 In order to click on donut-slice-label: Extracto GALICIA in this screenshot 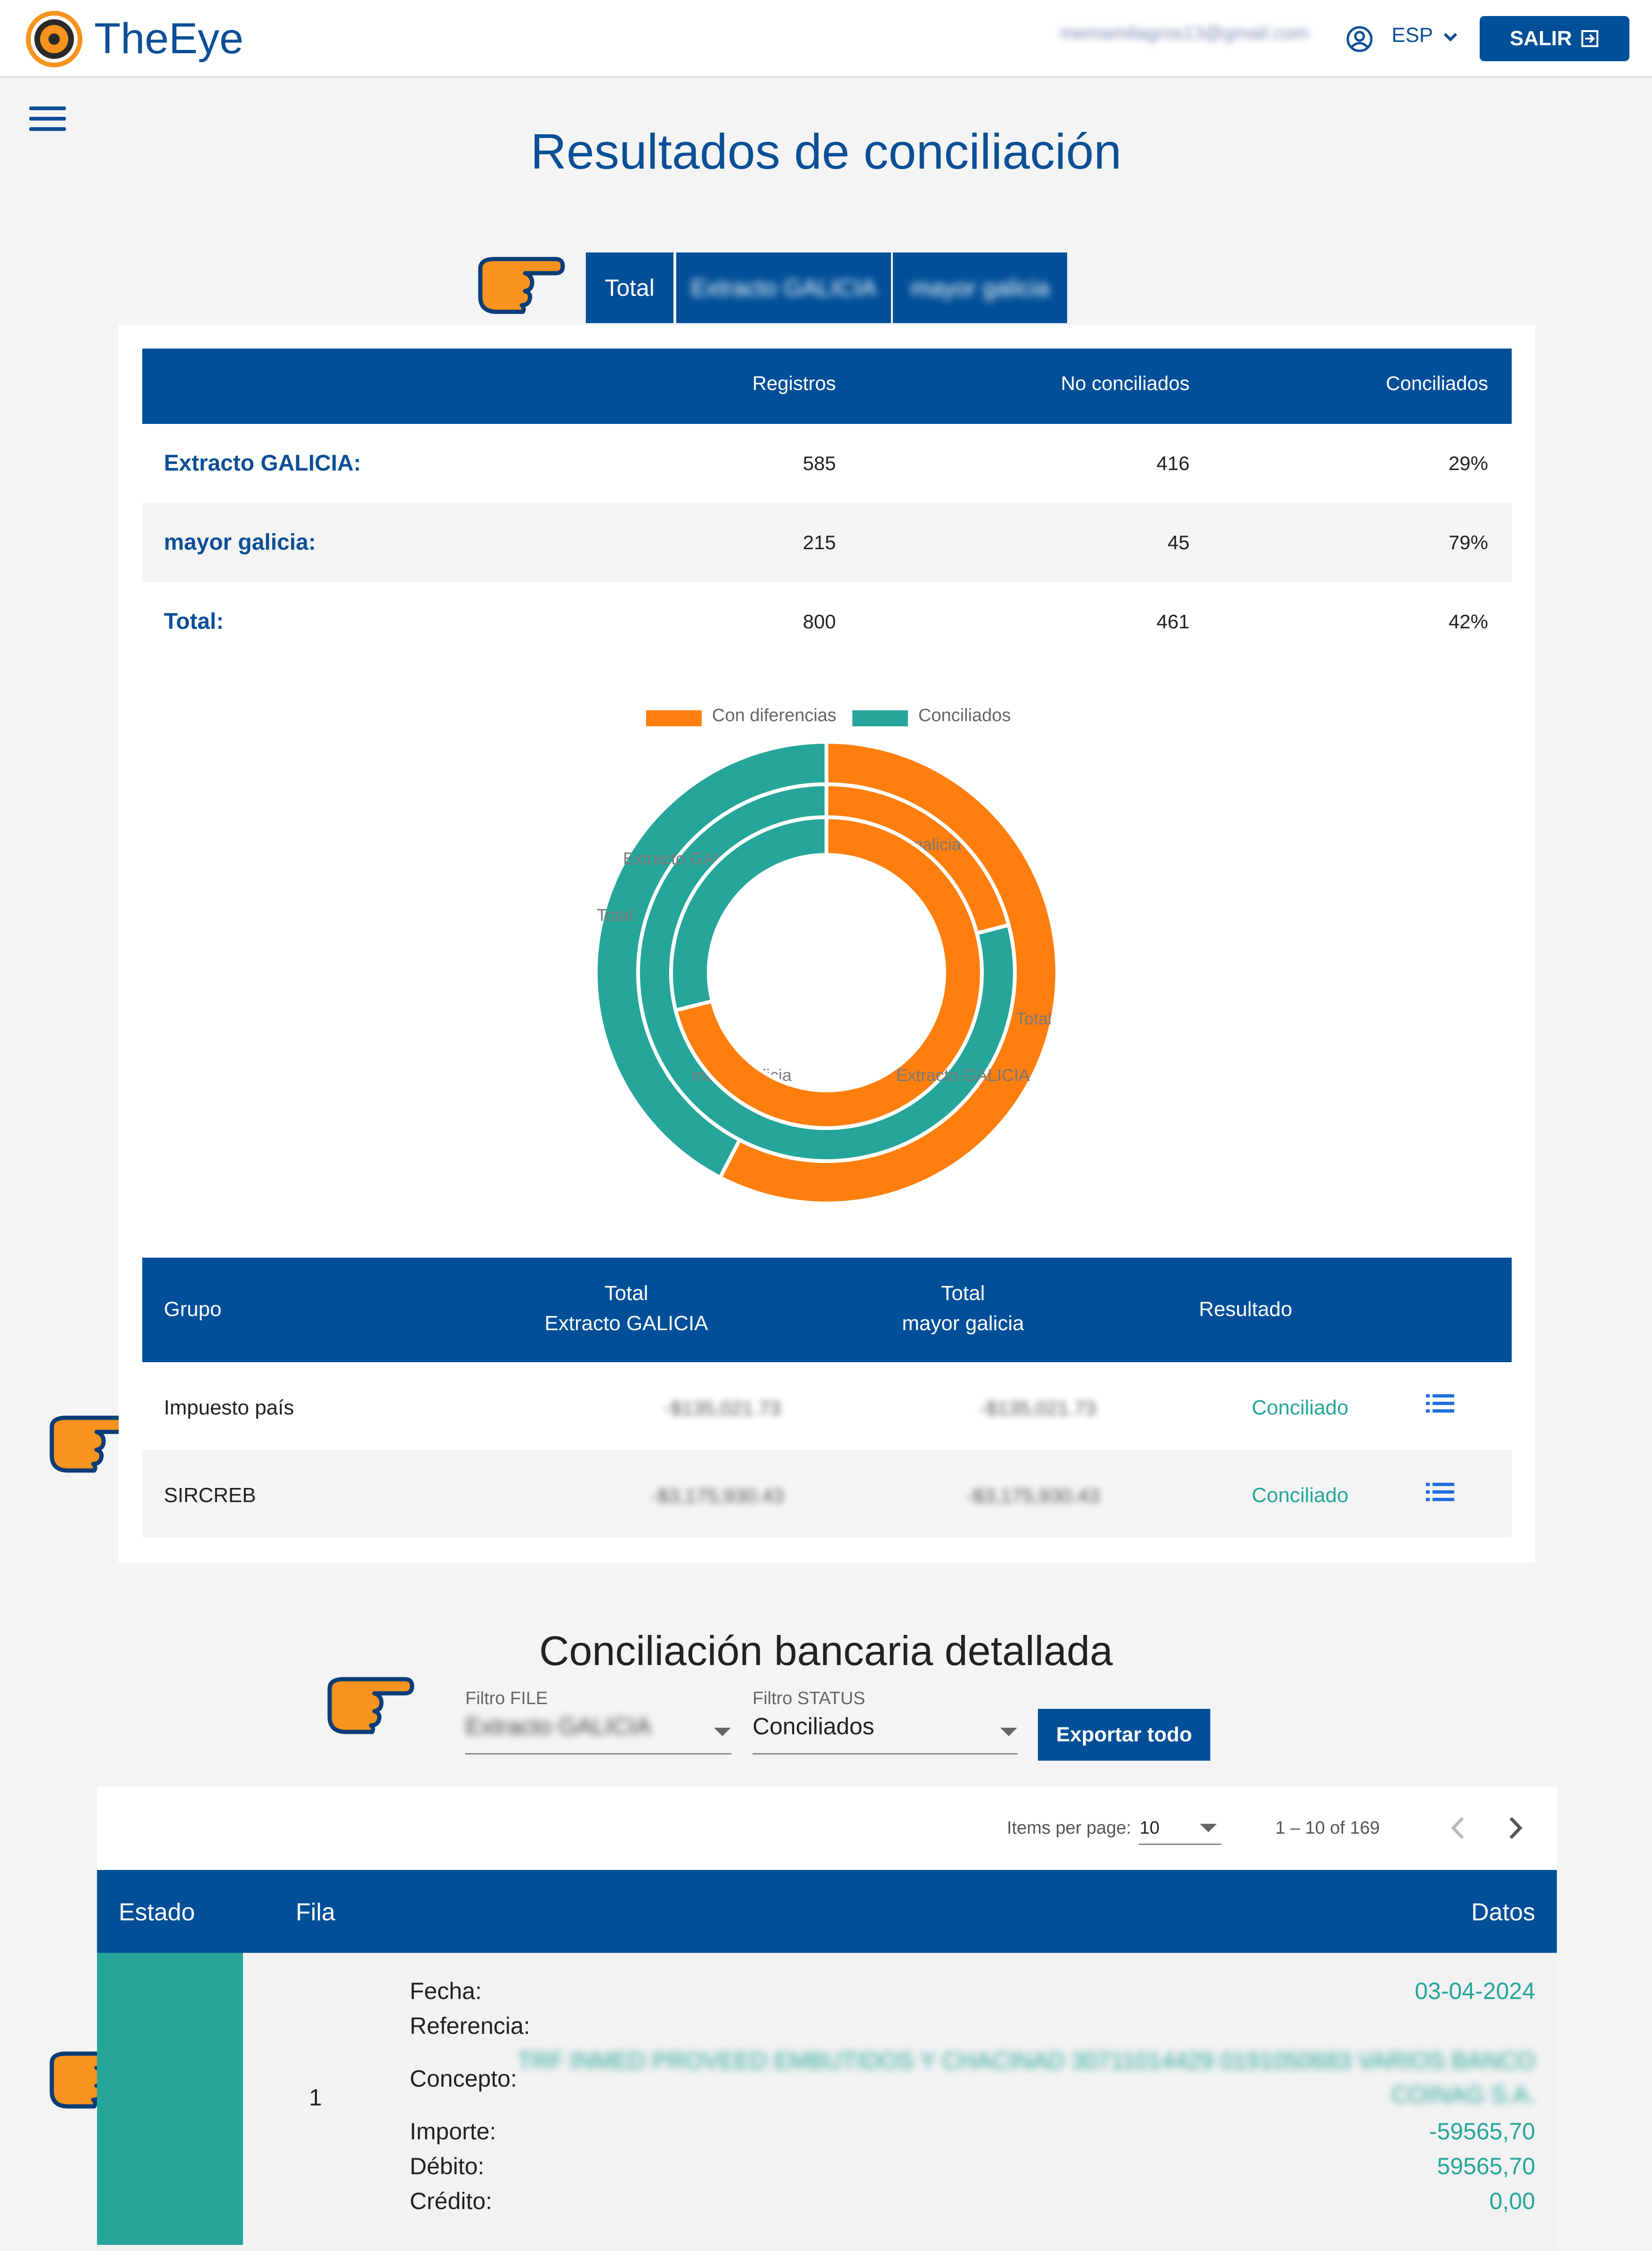, I will do `click(963, 1075)`.